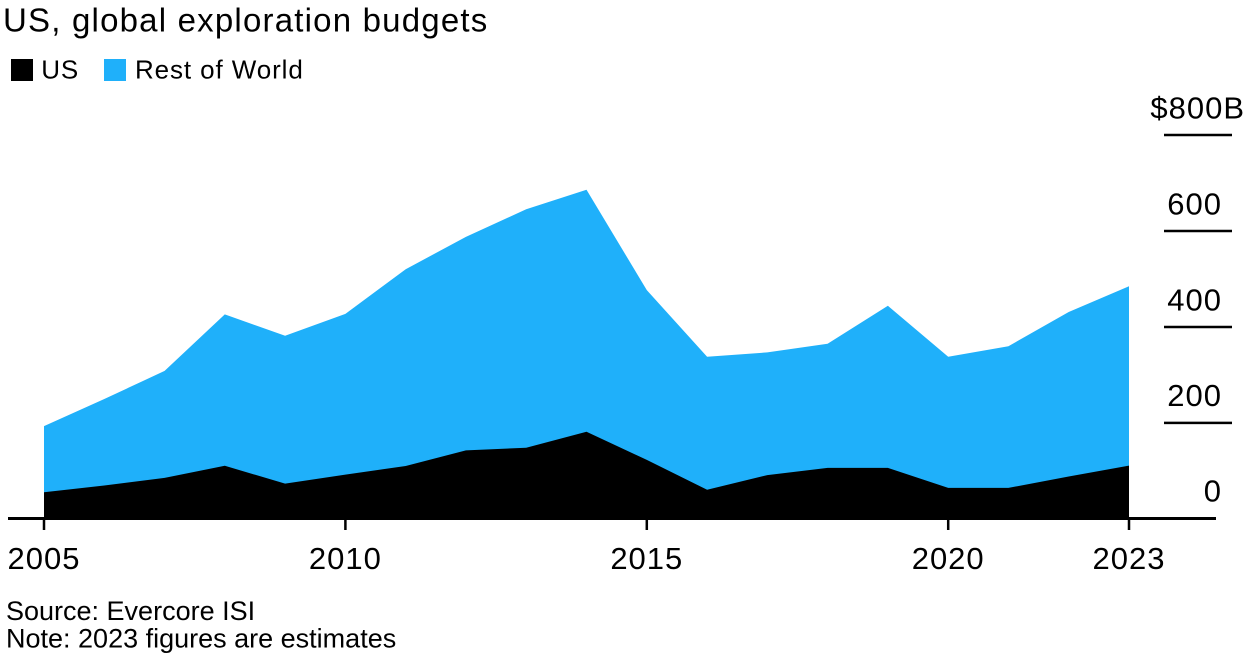  What do you see at coordinates (60, 70) in the screenshot?
I see `svg-text: US` at bounding box center [60, 70].